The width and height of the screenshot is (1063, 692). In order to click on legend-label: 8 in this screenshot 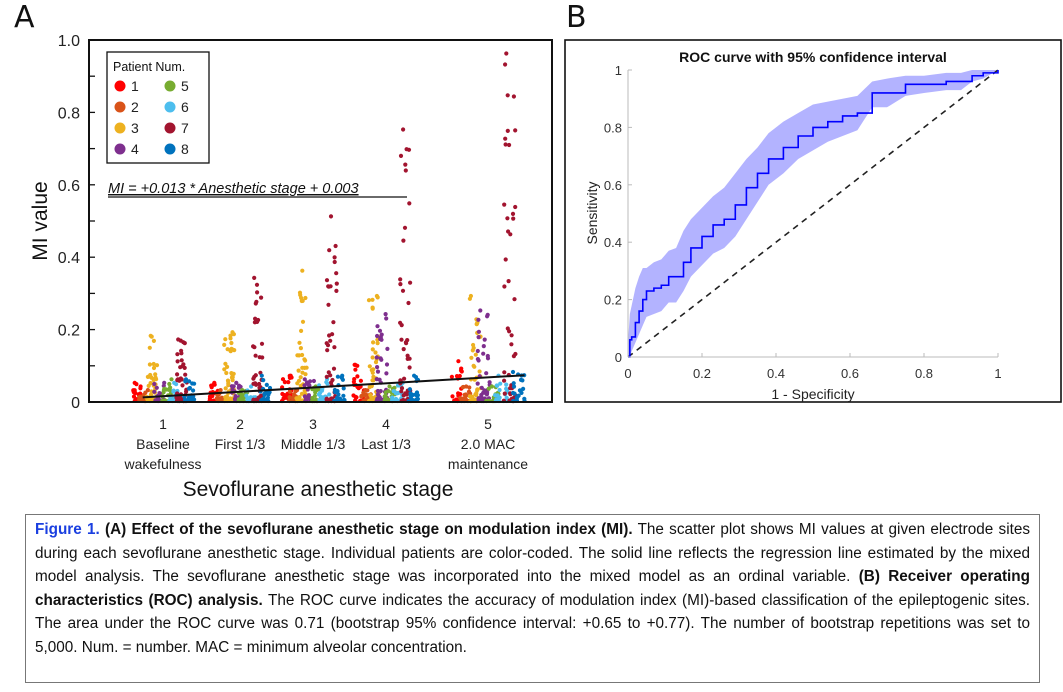, I will do `click(185, 149)`.